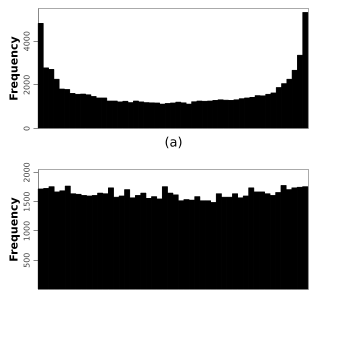 The height and width of the screenshot is (347, 347). I want to click on y-tick-label: 0, so click(27, 129).